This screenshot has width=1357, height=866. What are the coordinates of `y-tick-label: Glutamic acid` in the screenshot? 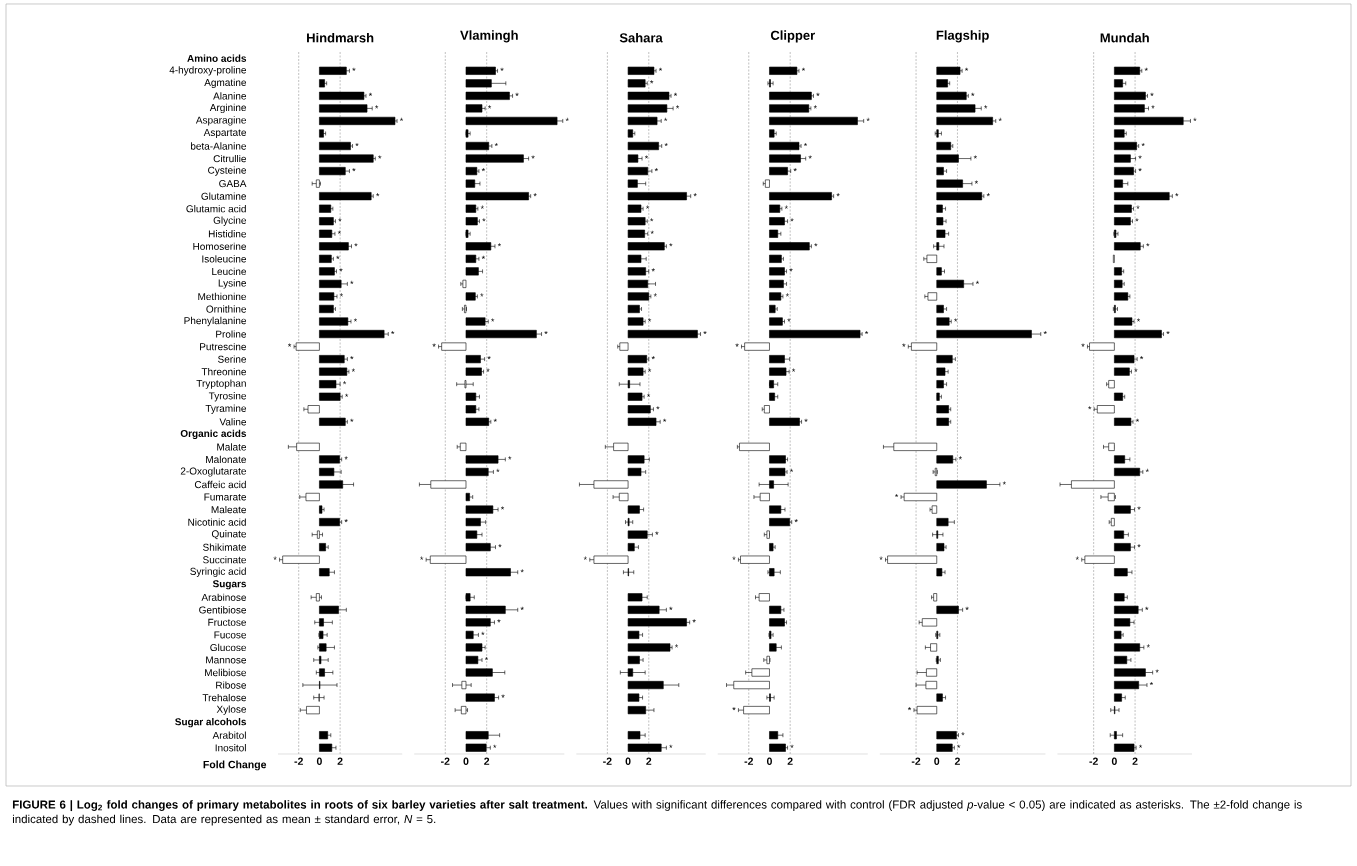 It's located at (216, 209).